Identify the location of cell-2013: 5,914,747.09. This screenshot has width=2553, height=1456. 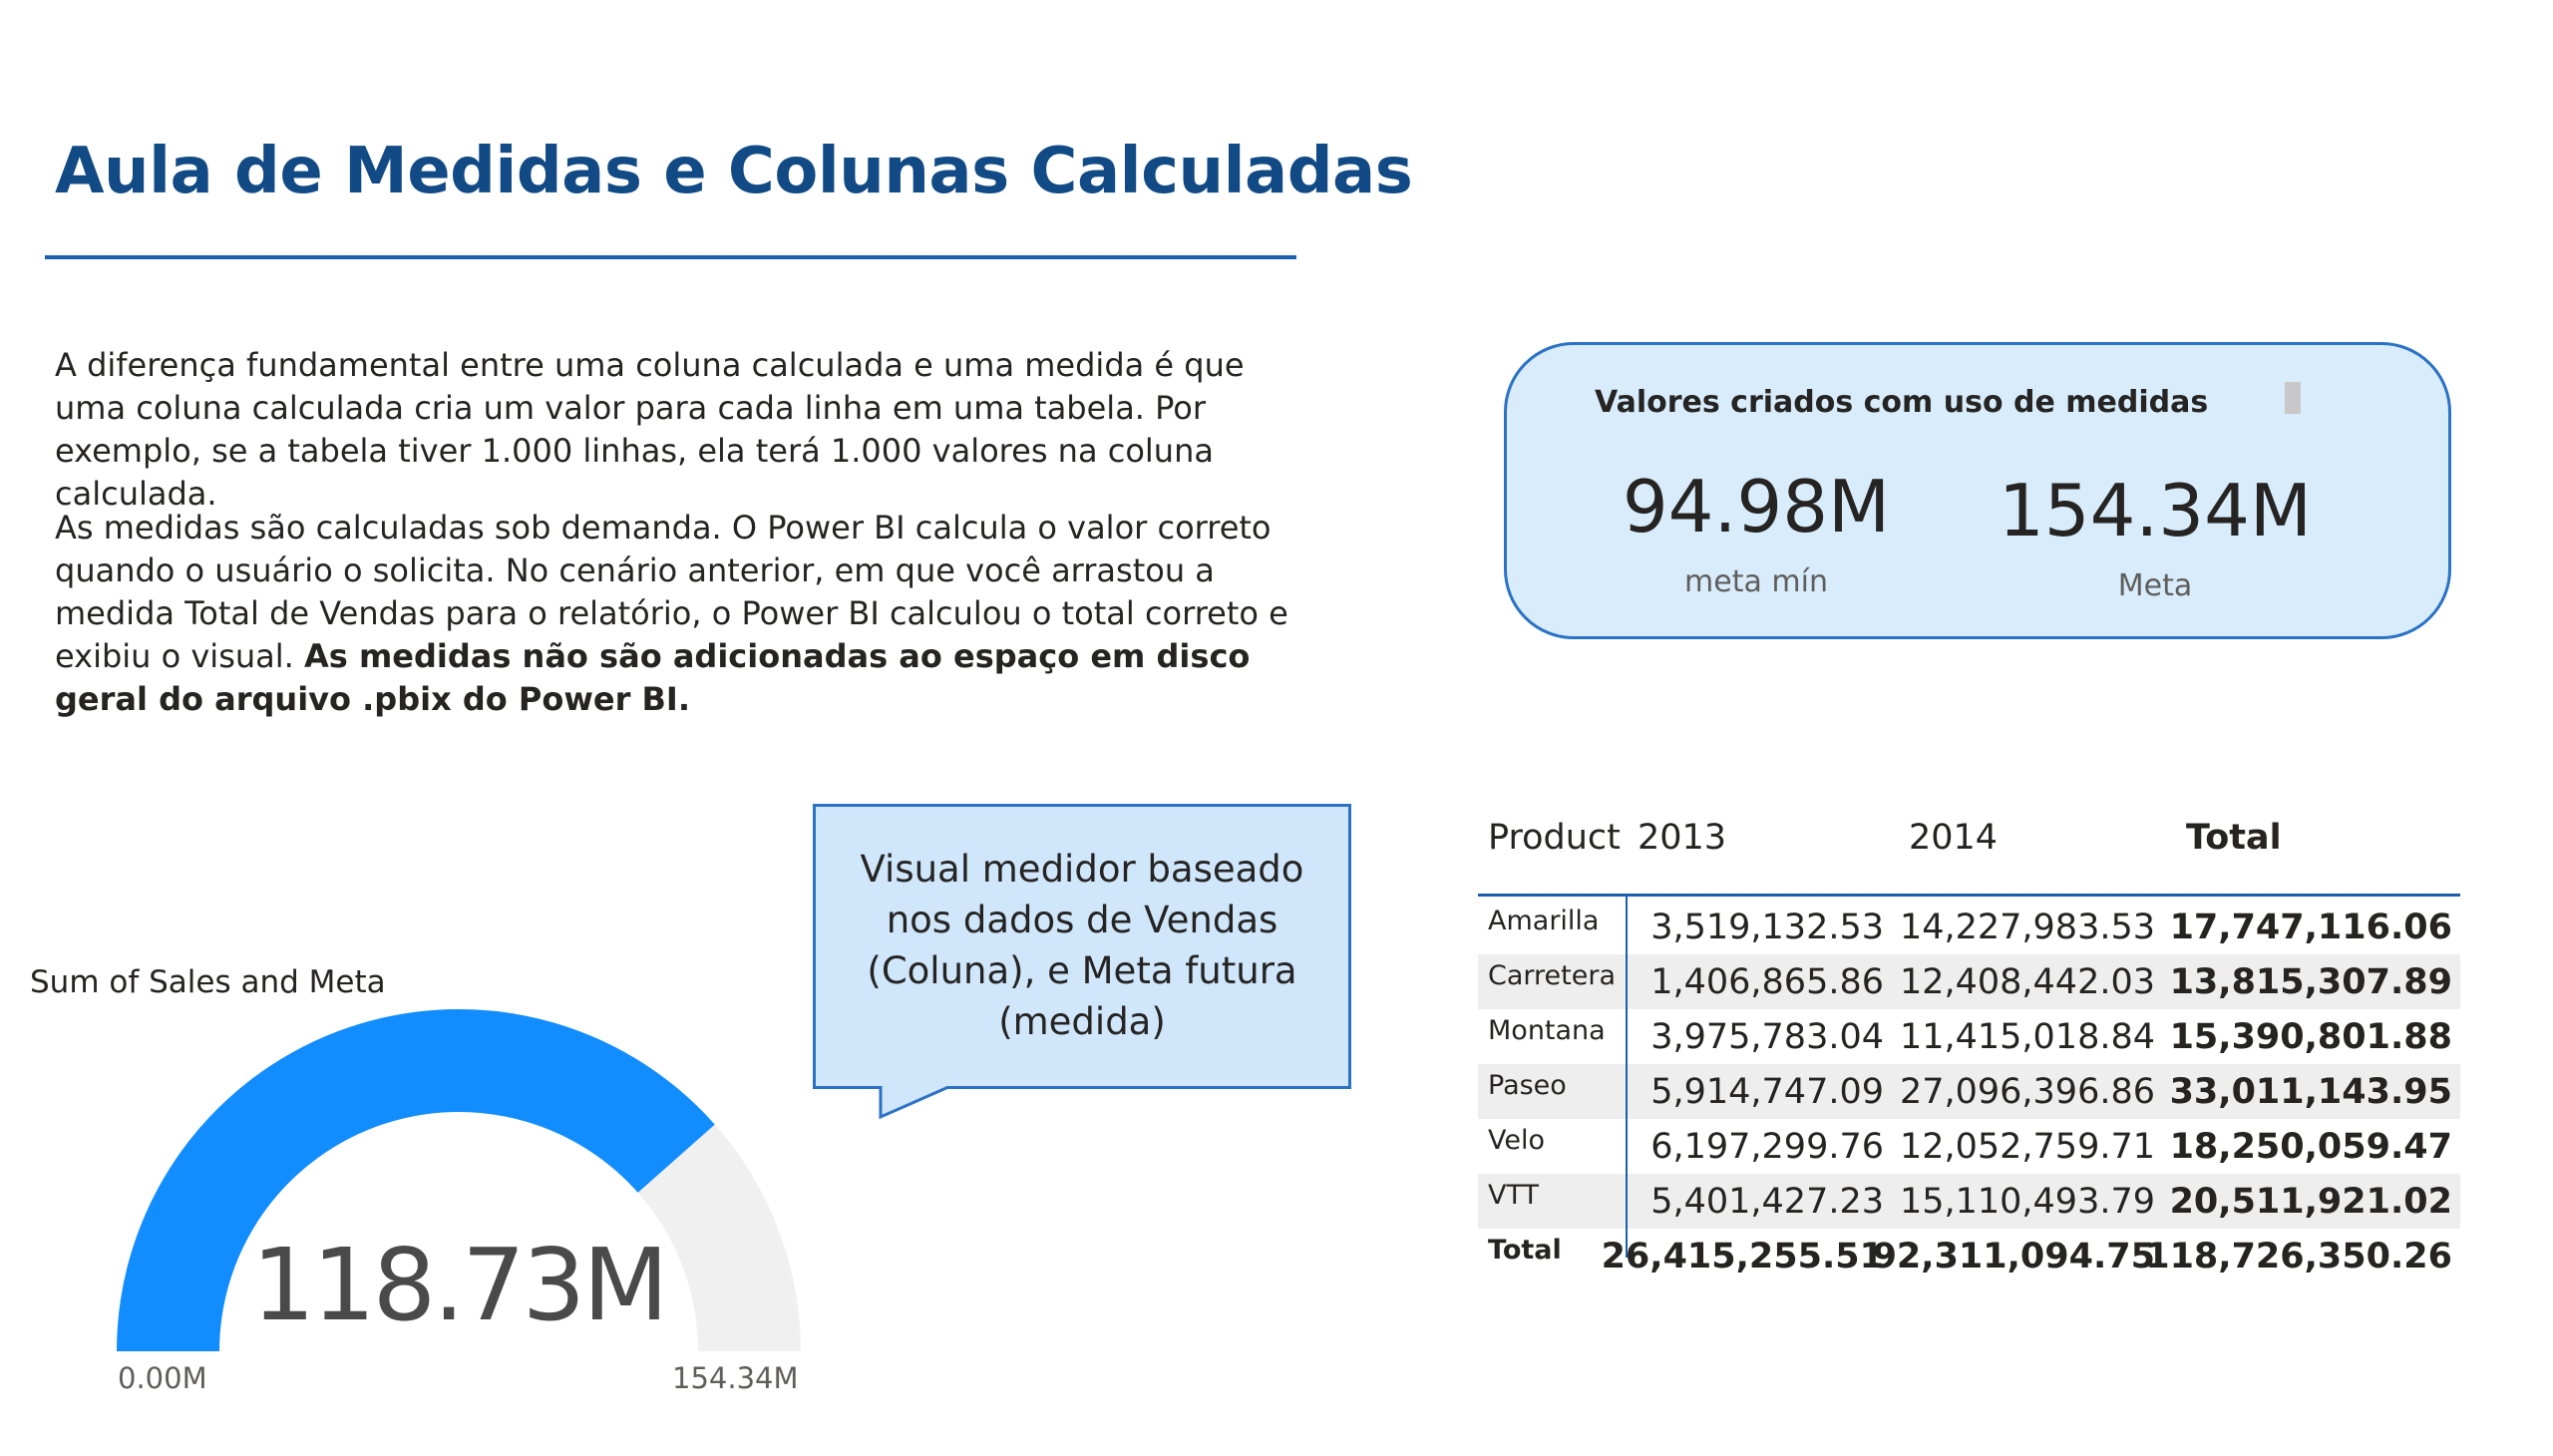
(1767, 1092).